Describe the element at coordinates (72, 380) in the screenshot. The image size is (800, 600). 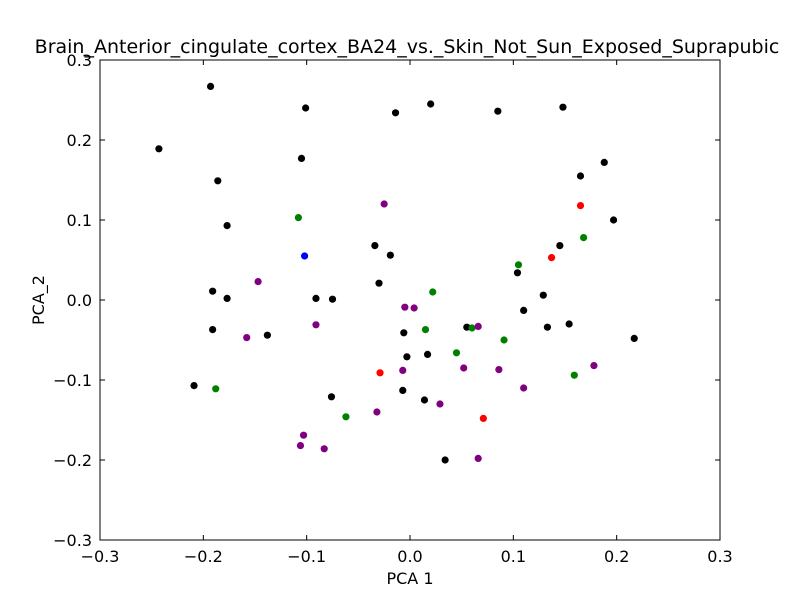
I see `y-tick-label: −0.1` at that location.